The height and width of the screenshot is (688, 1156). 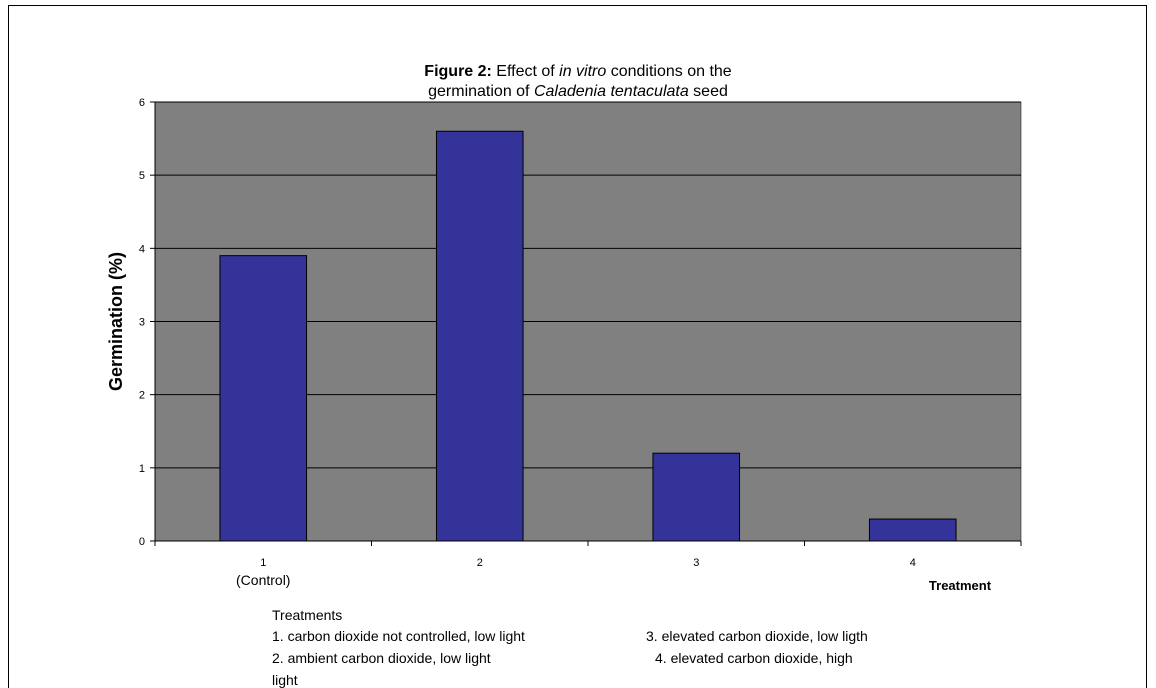 I want to click on y-tick-label: 0, so click(x=142, y=542).